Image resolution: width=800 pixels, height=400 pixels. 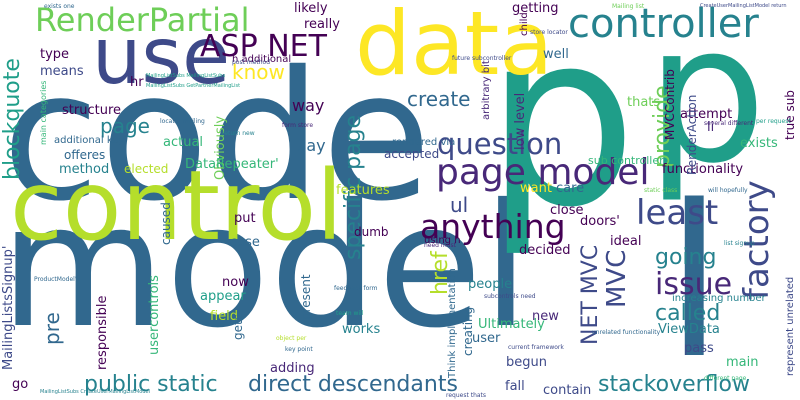 I want to click on word-go: go, so click(x=20, y=384).